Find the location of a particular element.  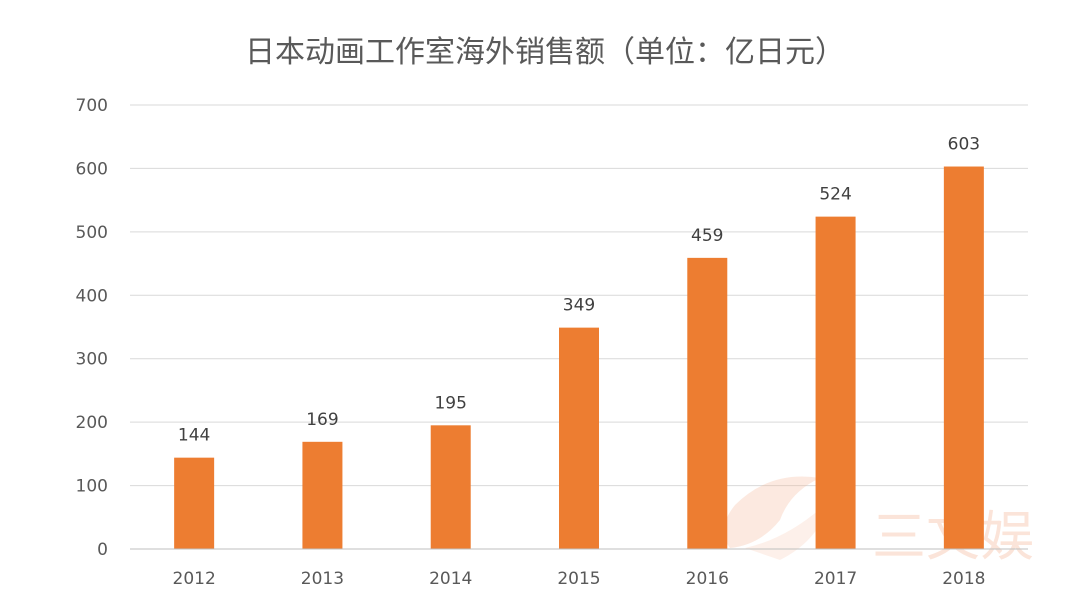

bar-2017 is located at coordinates (835, 383).